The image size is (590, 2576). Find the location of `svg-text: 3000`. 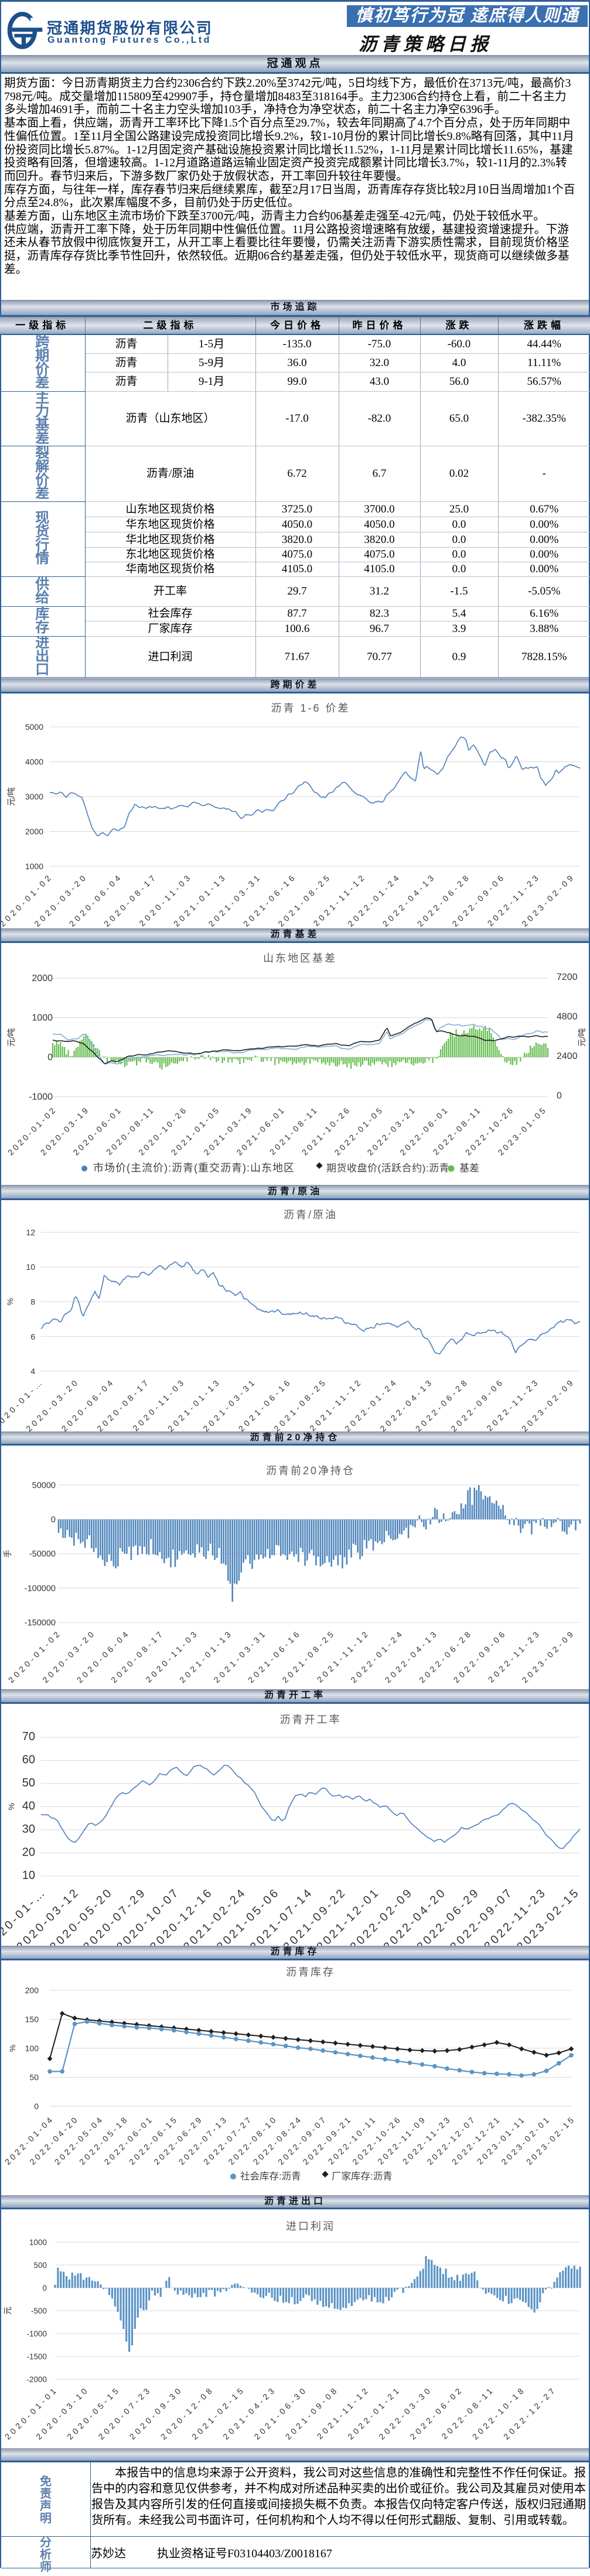

svg-text: 3000 is located at coordinates (34, 797).